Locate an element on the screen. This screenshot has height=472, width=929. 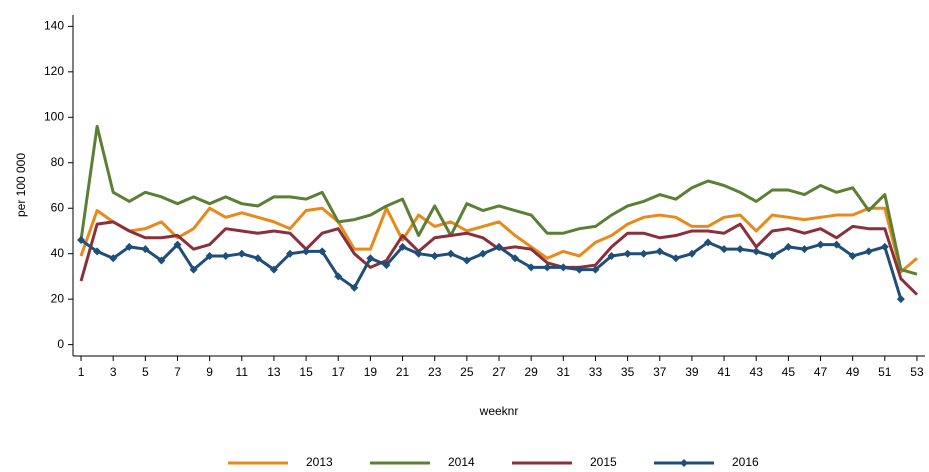
legend-label: 2013 is located at coordinates (319, 462).